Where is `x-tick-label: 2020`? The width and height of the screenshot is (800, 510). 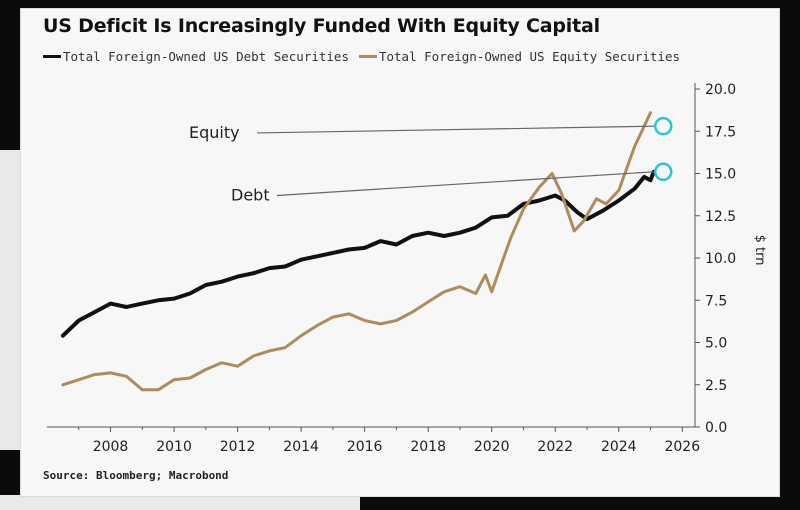
x-tick-label: 2020 is located at coordinates (492, 447).